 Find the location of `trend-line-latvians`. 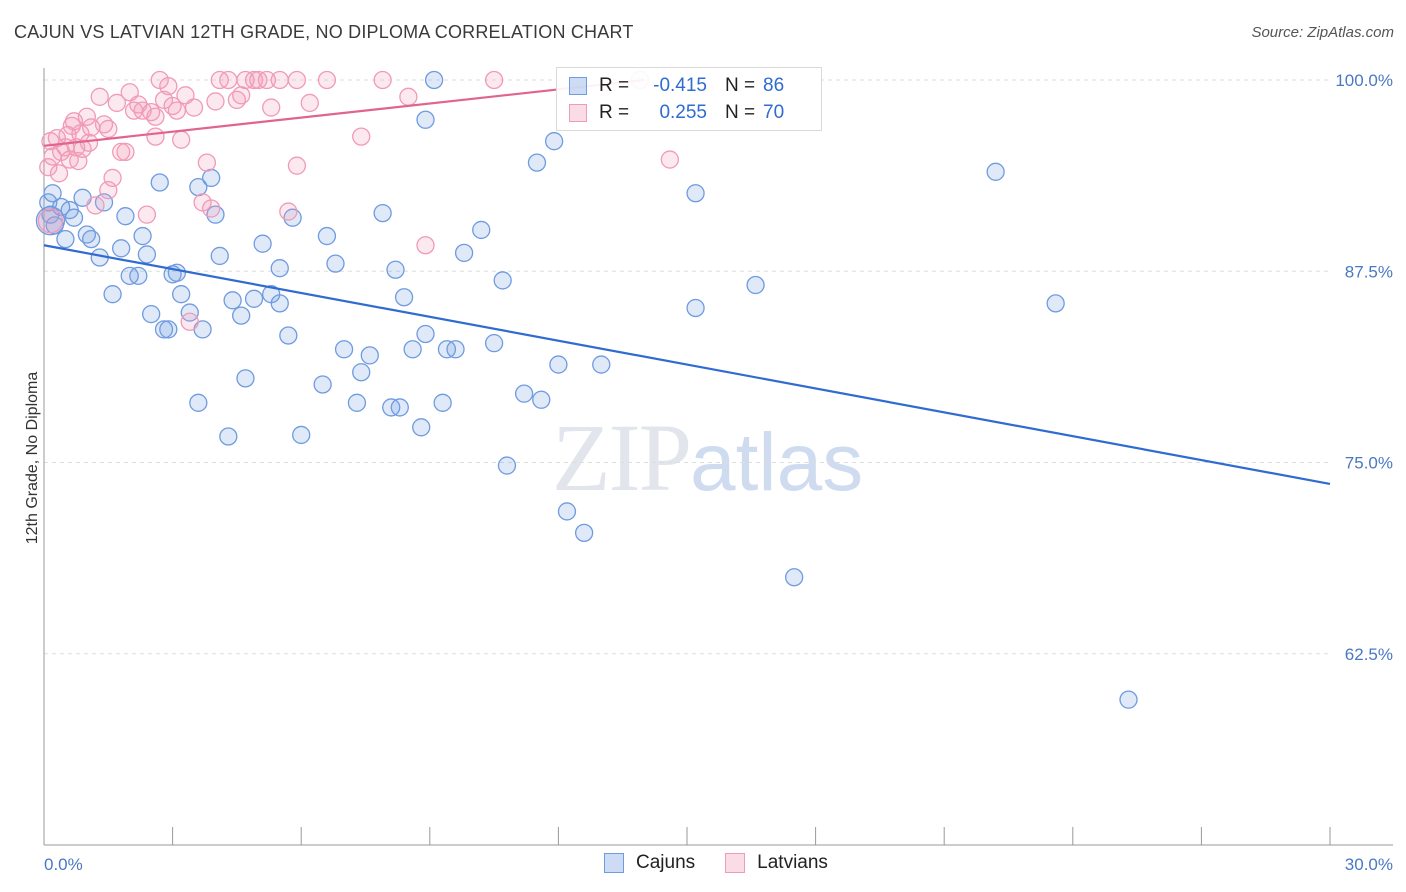

trend-line-latvians is located at coordinates (344, 112).